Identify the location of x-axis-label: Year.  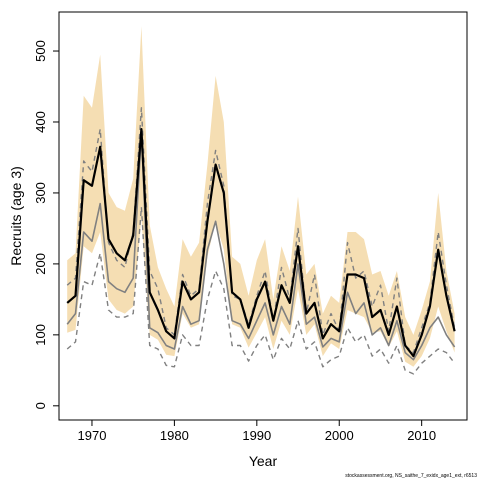
(263, 461).